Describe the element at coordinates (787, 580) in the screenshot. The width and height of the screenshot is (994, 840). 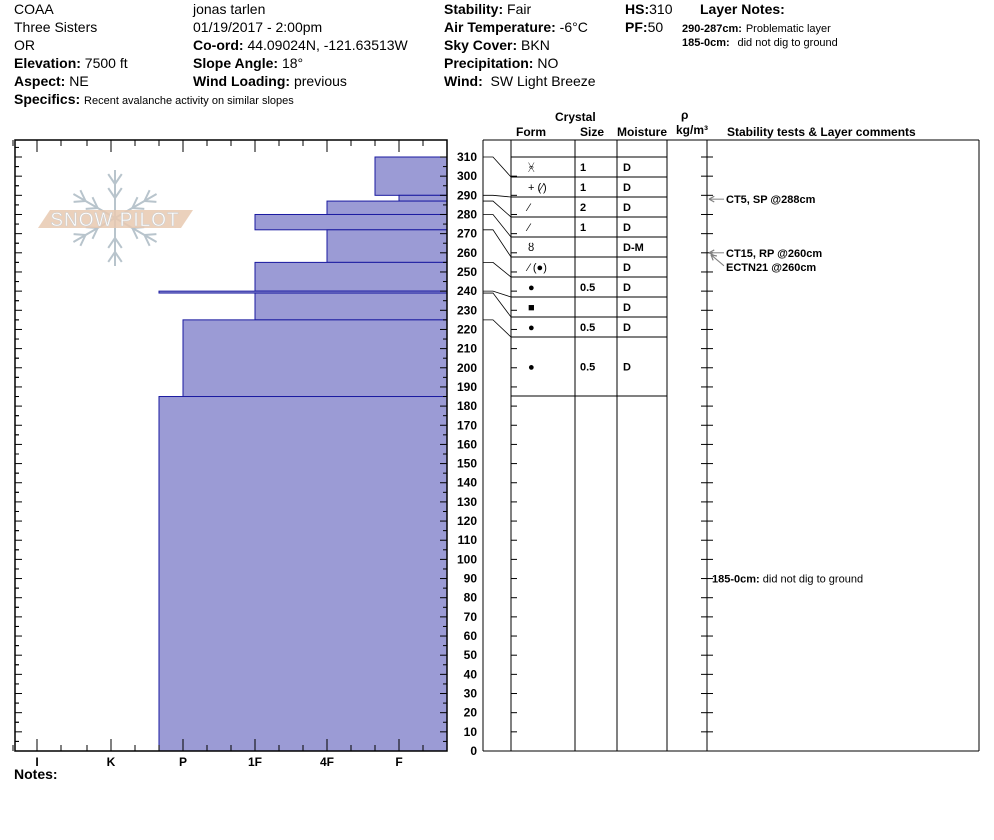
I see `layer-comment: 185-0cm: did not dig to ground` at that location.